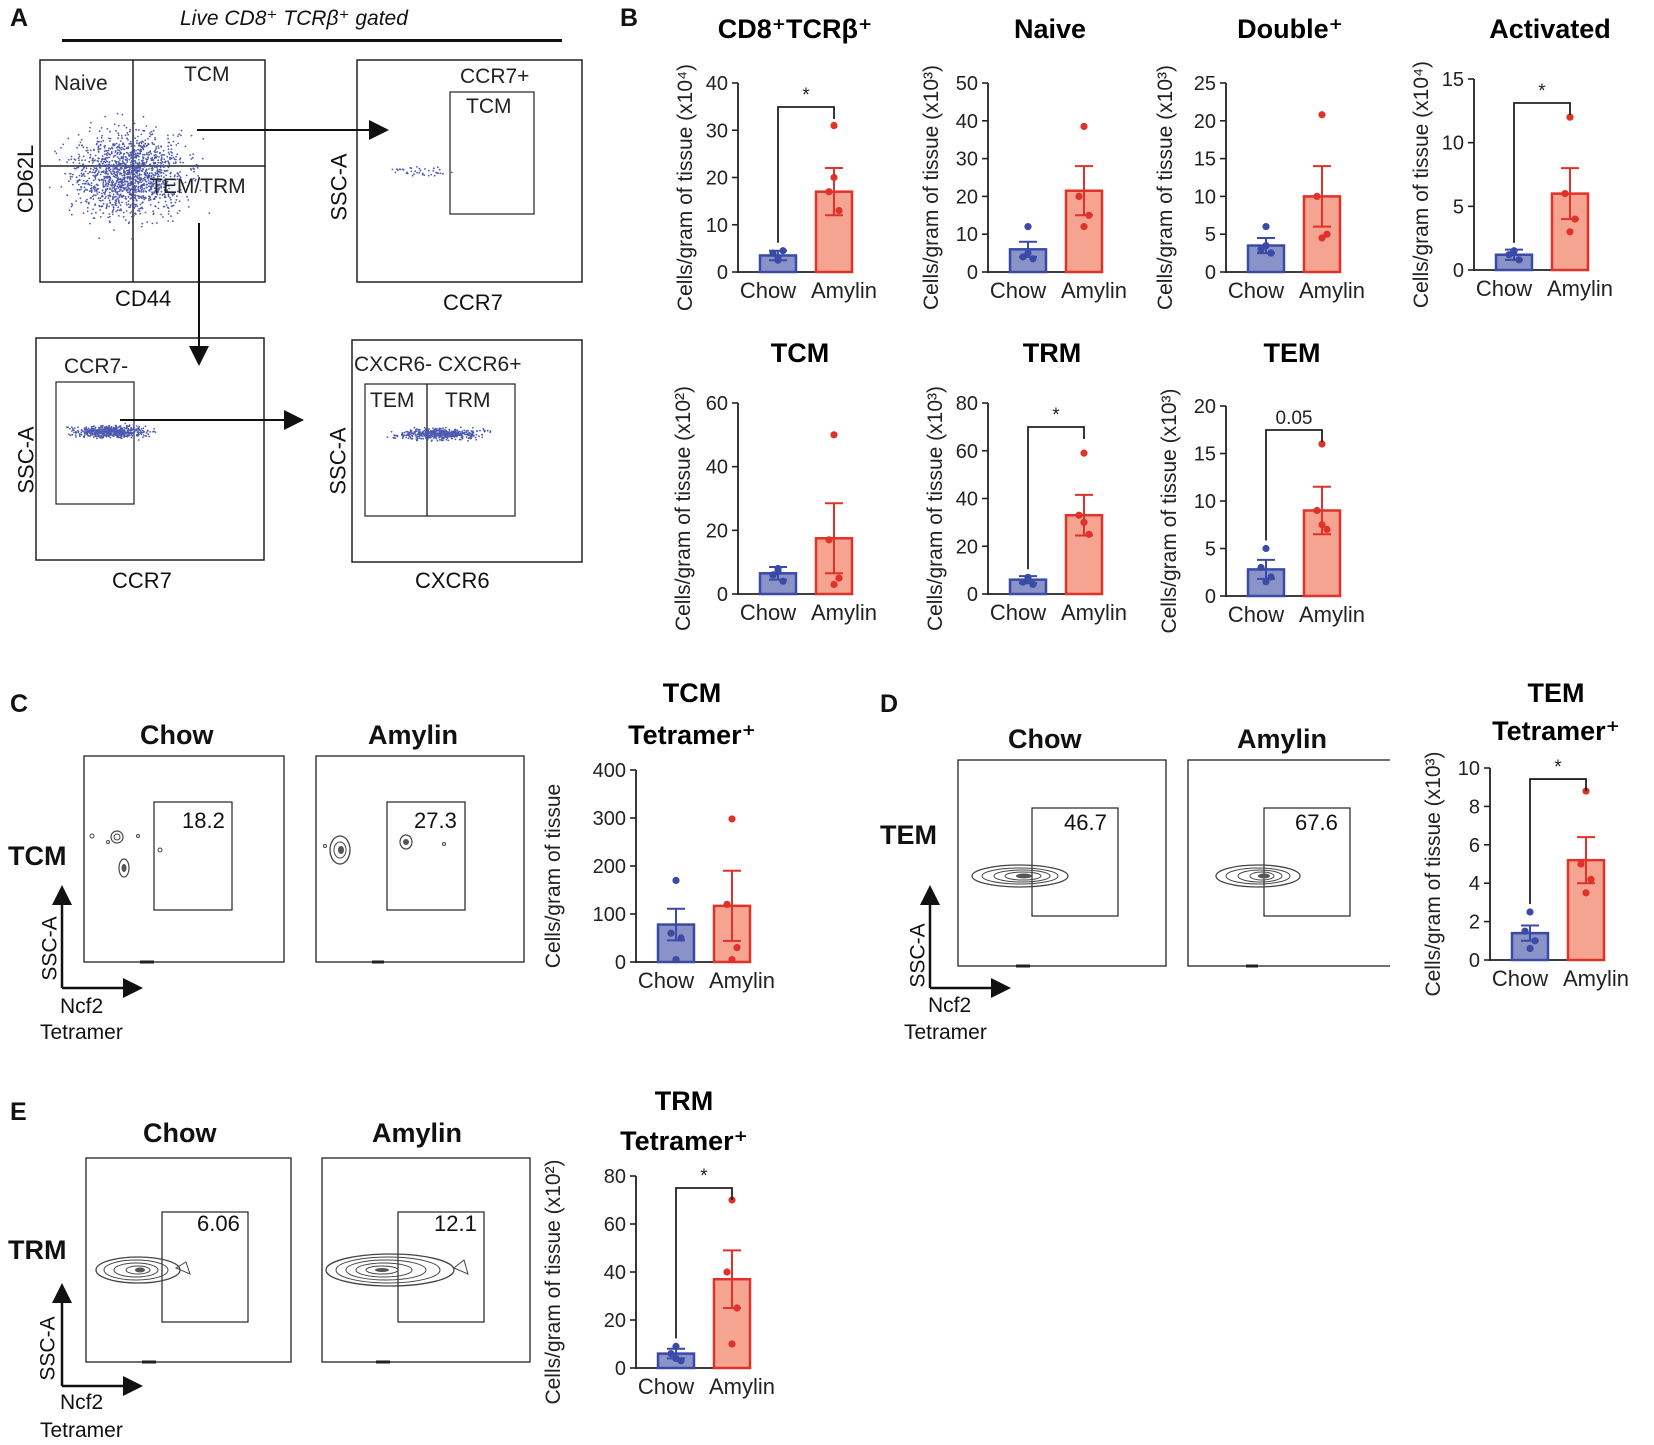  What do you see at coordinates (1205, 502) in the screenshot?
I see `tem-tick-label: 10` at bounding box center [1205, 502].